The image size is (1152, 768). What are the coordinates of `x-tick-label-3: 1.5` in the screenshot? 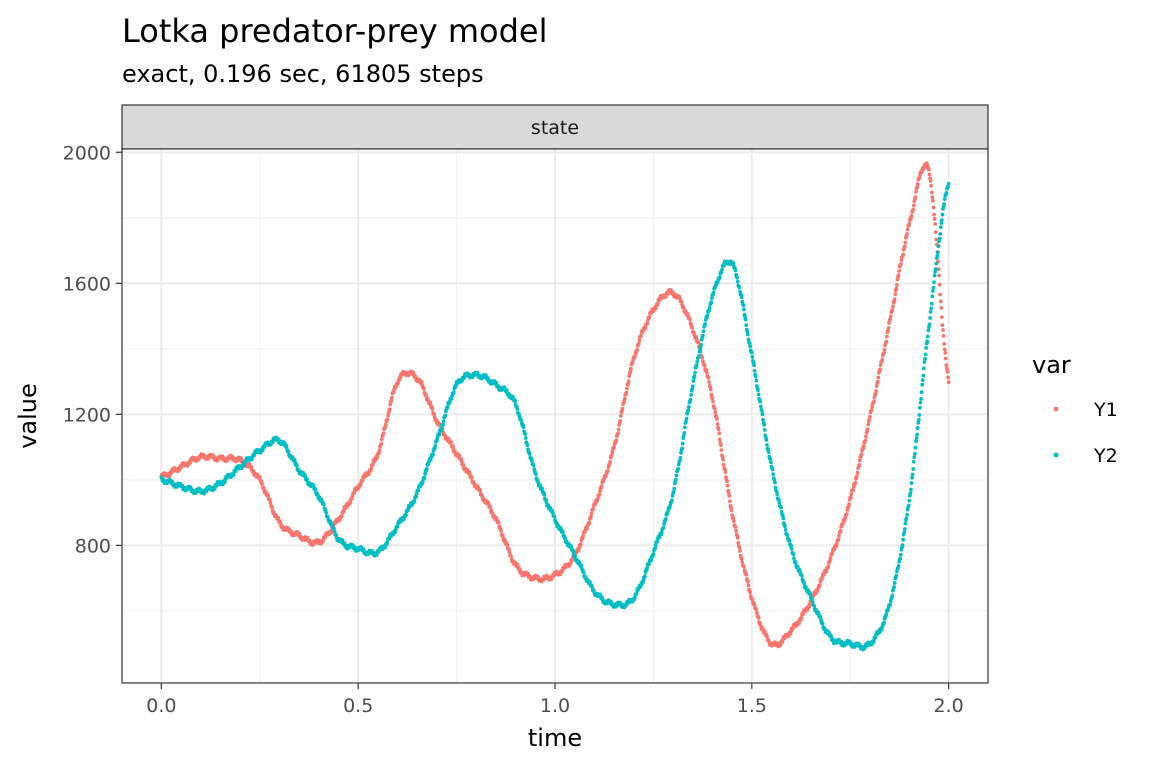 It's located at (752, 706).